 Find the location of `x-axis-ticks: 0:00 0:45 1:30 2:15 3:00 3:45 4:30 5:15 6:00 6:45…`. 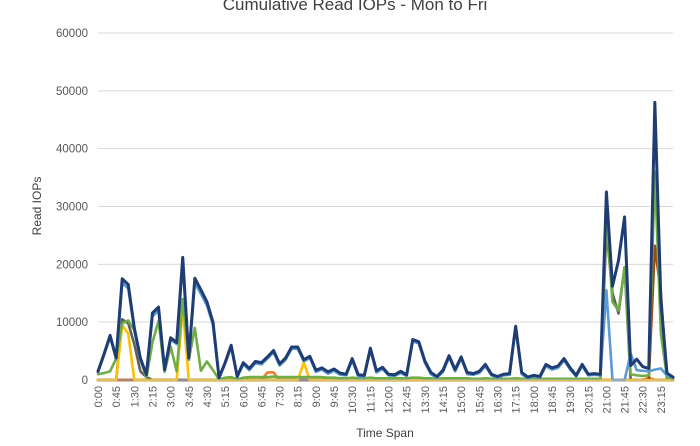

x-axis-ticks: 0:00 0:45 1:30 2:15 3:00 3:45 4:30 5:15 6:00 6:45… is located at coordinates (380, 400).